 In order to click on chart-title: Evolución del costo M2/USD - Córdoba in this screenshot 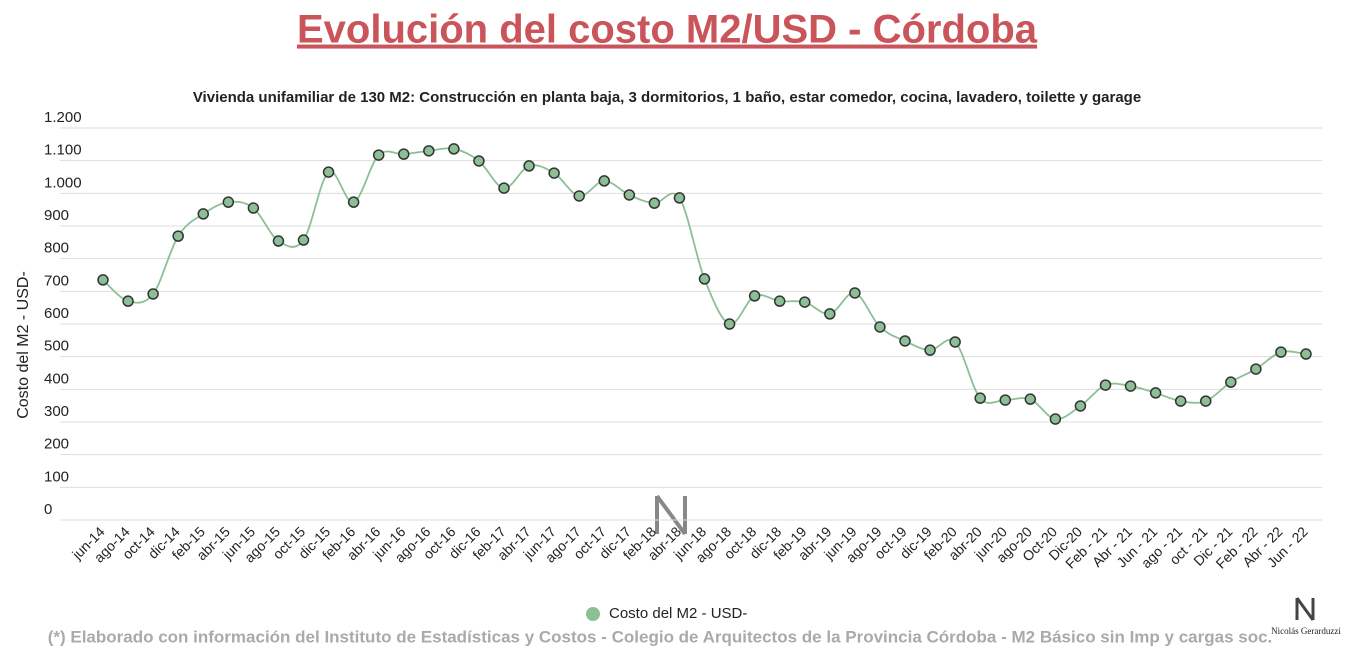, I will do `click(667, 30)`.